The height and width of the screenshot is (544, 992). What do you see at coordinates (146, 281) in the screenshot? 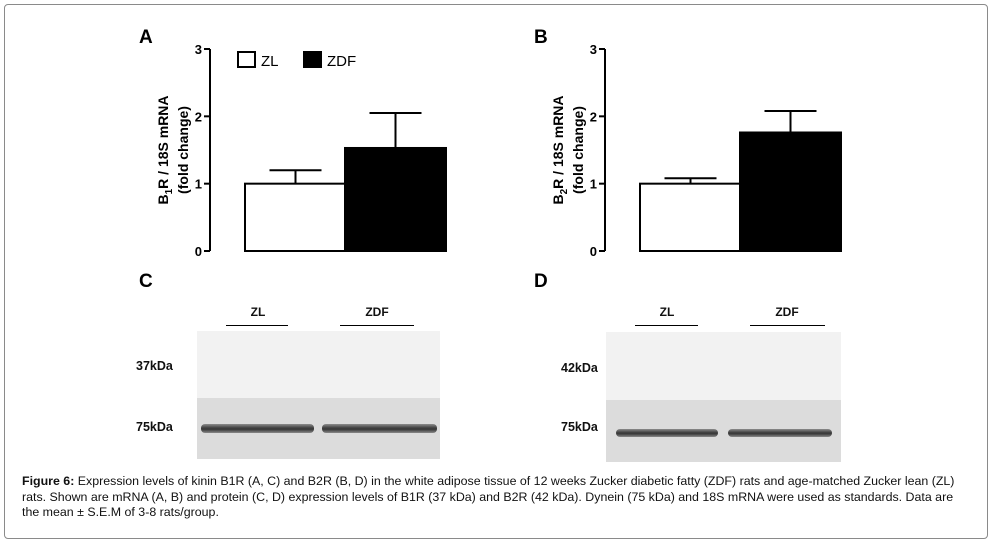
I see `panel-letter-c: C` at bounding box center [146, 281].